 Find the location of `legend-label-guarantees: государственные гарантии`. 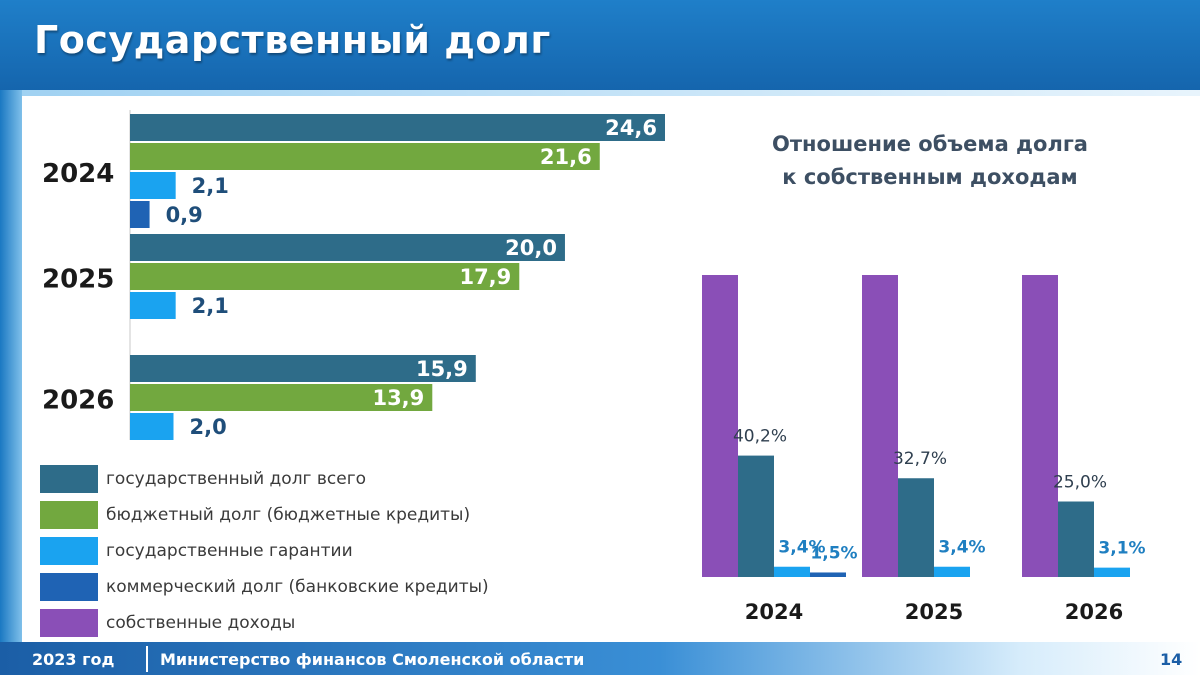

legend-label-guarantees: государственные гарантии is located at coordinates (229, 551).